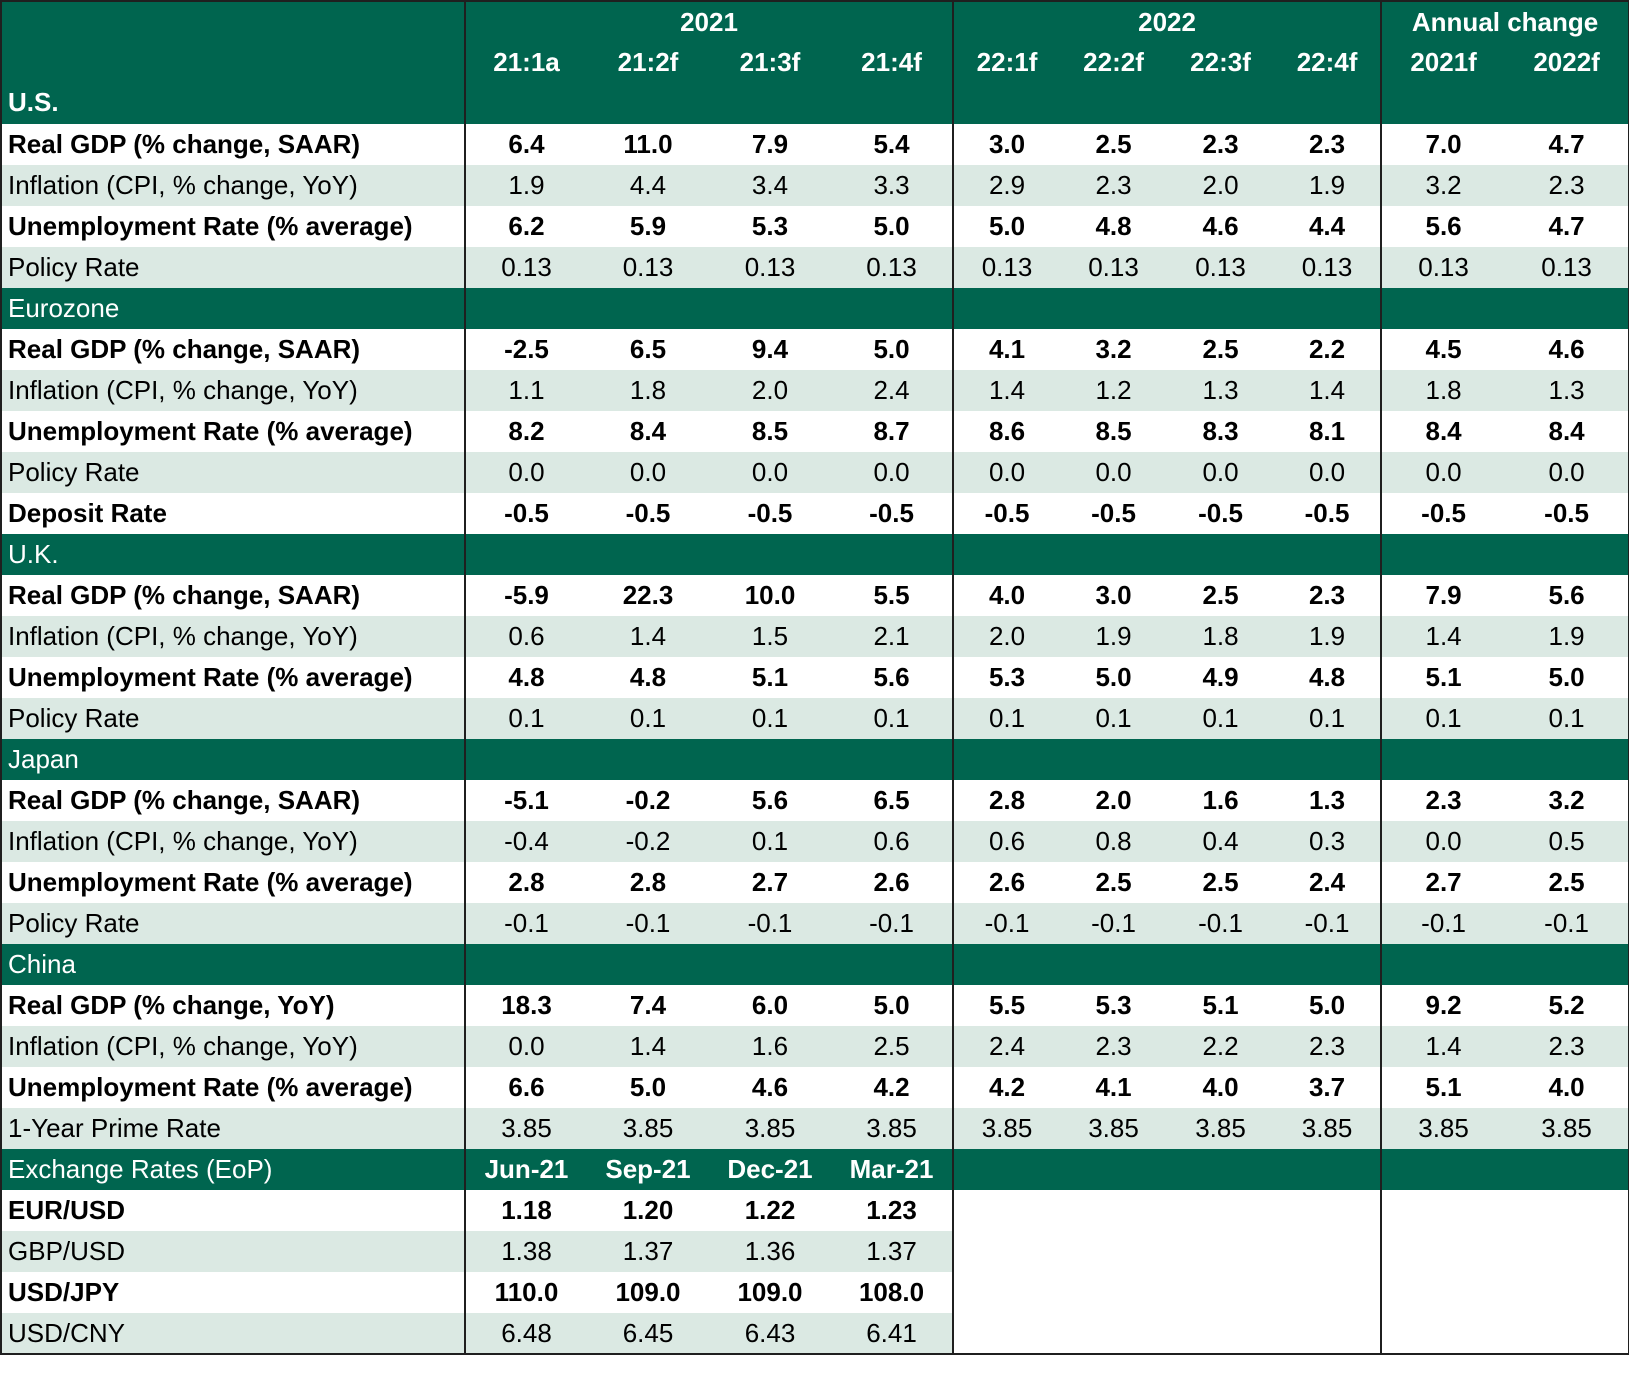 This screenshot has height=1388, width=1629. I want to click on table-cell: 2.6, so click(893, 882).